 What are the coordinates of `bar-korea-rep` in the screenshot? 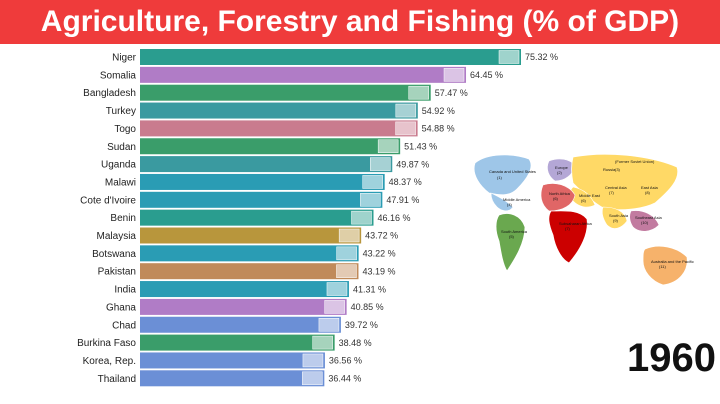 It's located at (232, 360).